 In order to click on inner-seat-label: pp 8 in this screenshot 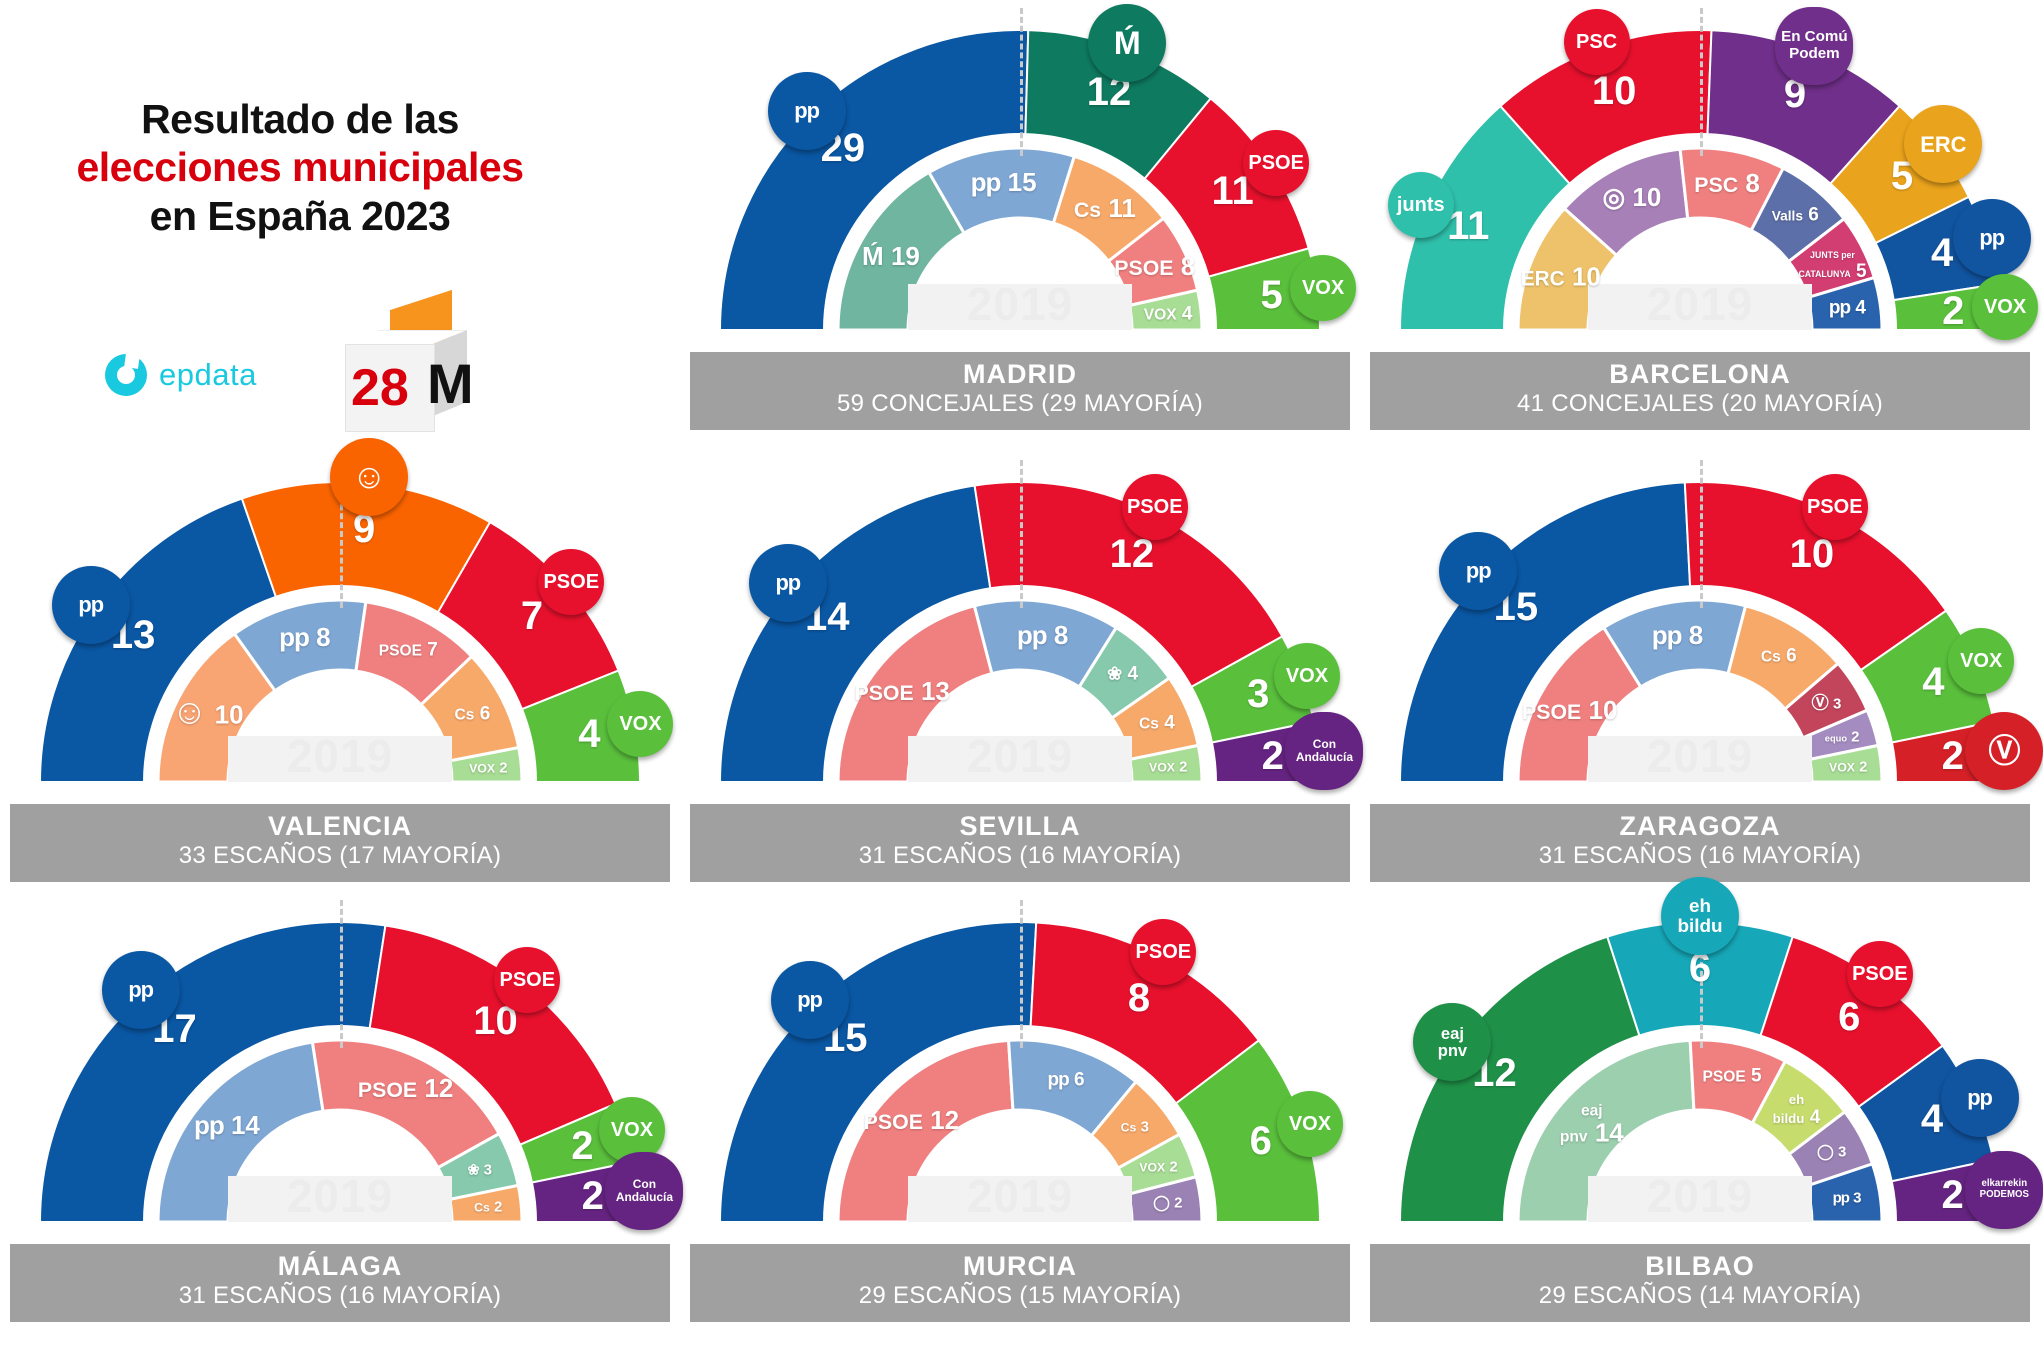, I will do `click(1677, 635)`.